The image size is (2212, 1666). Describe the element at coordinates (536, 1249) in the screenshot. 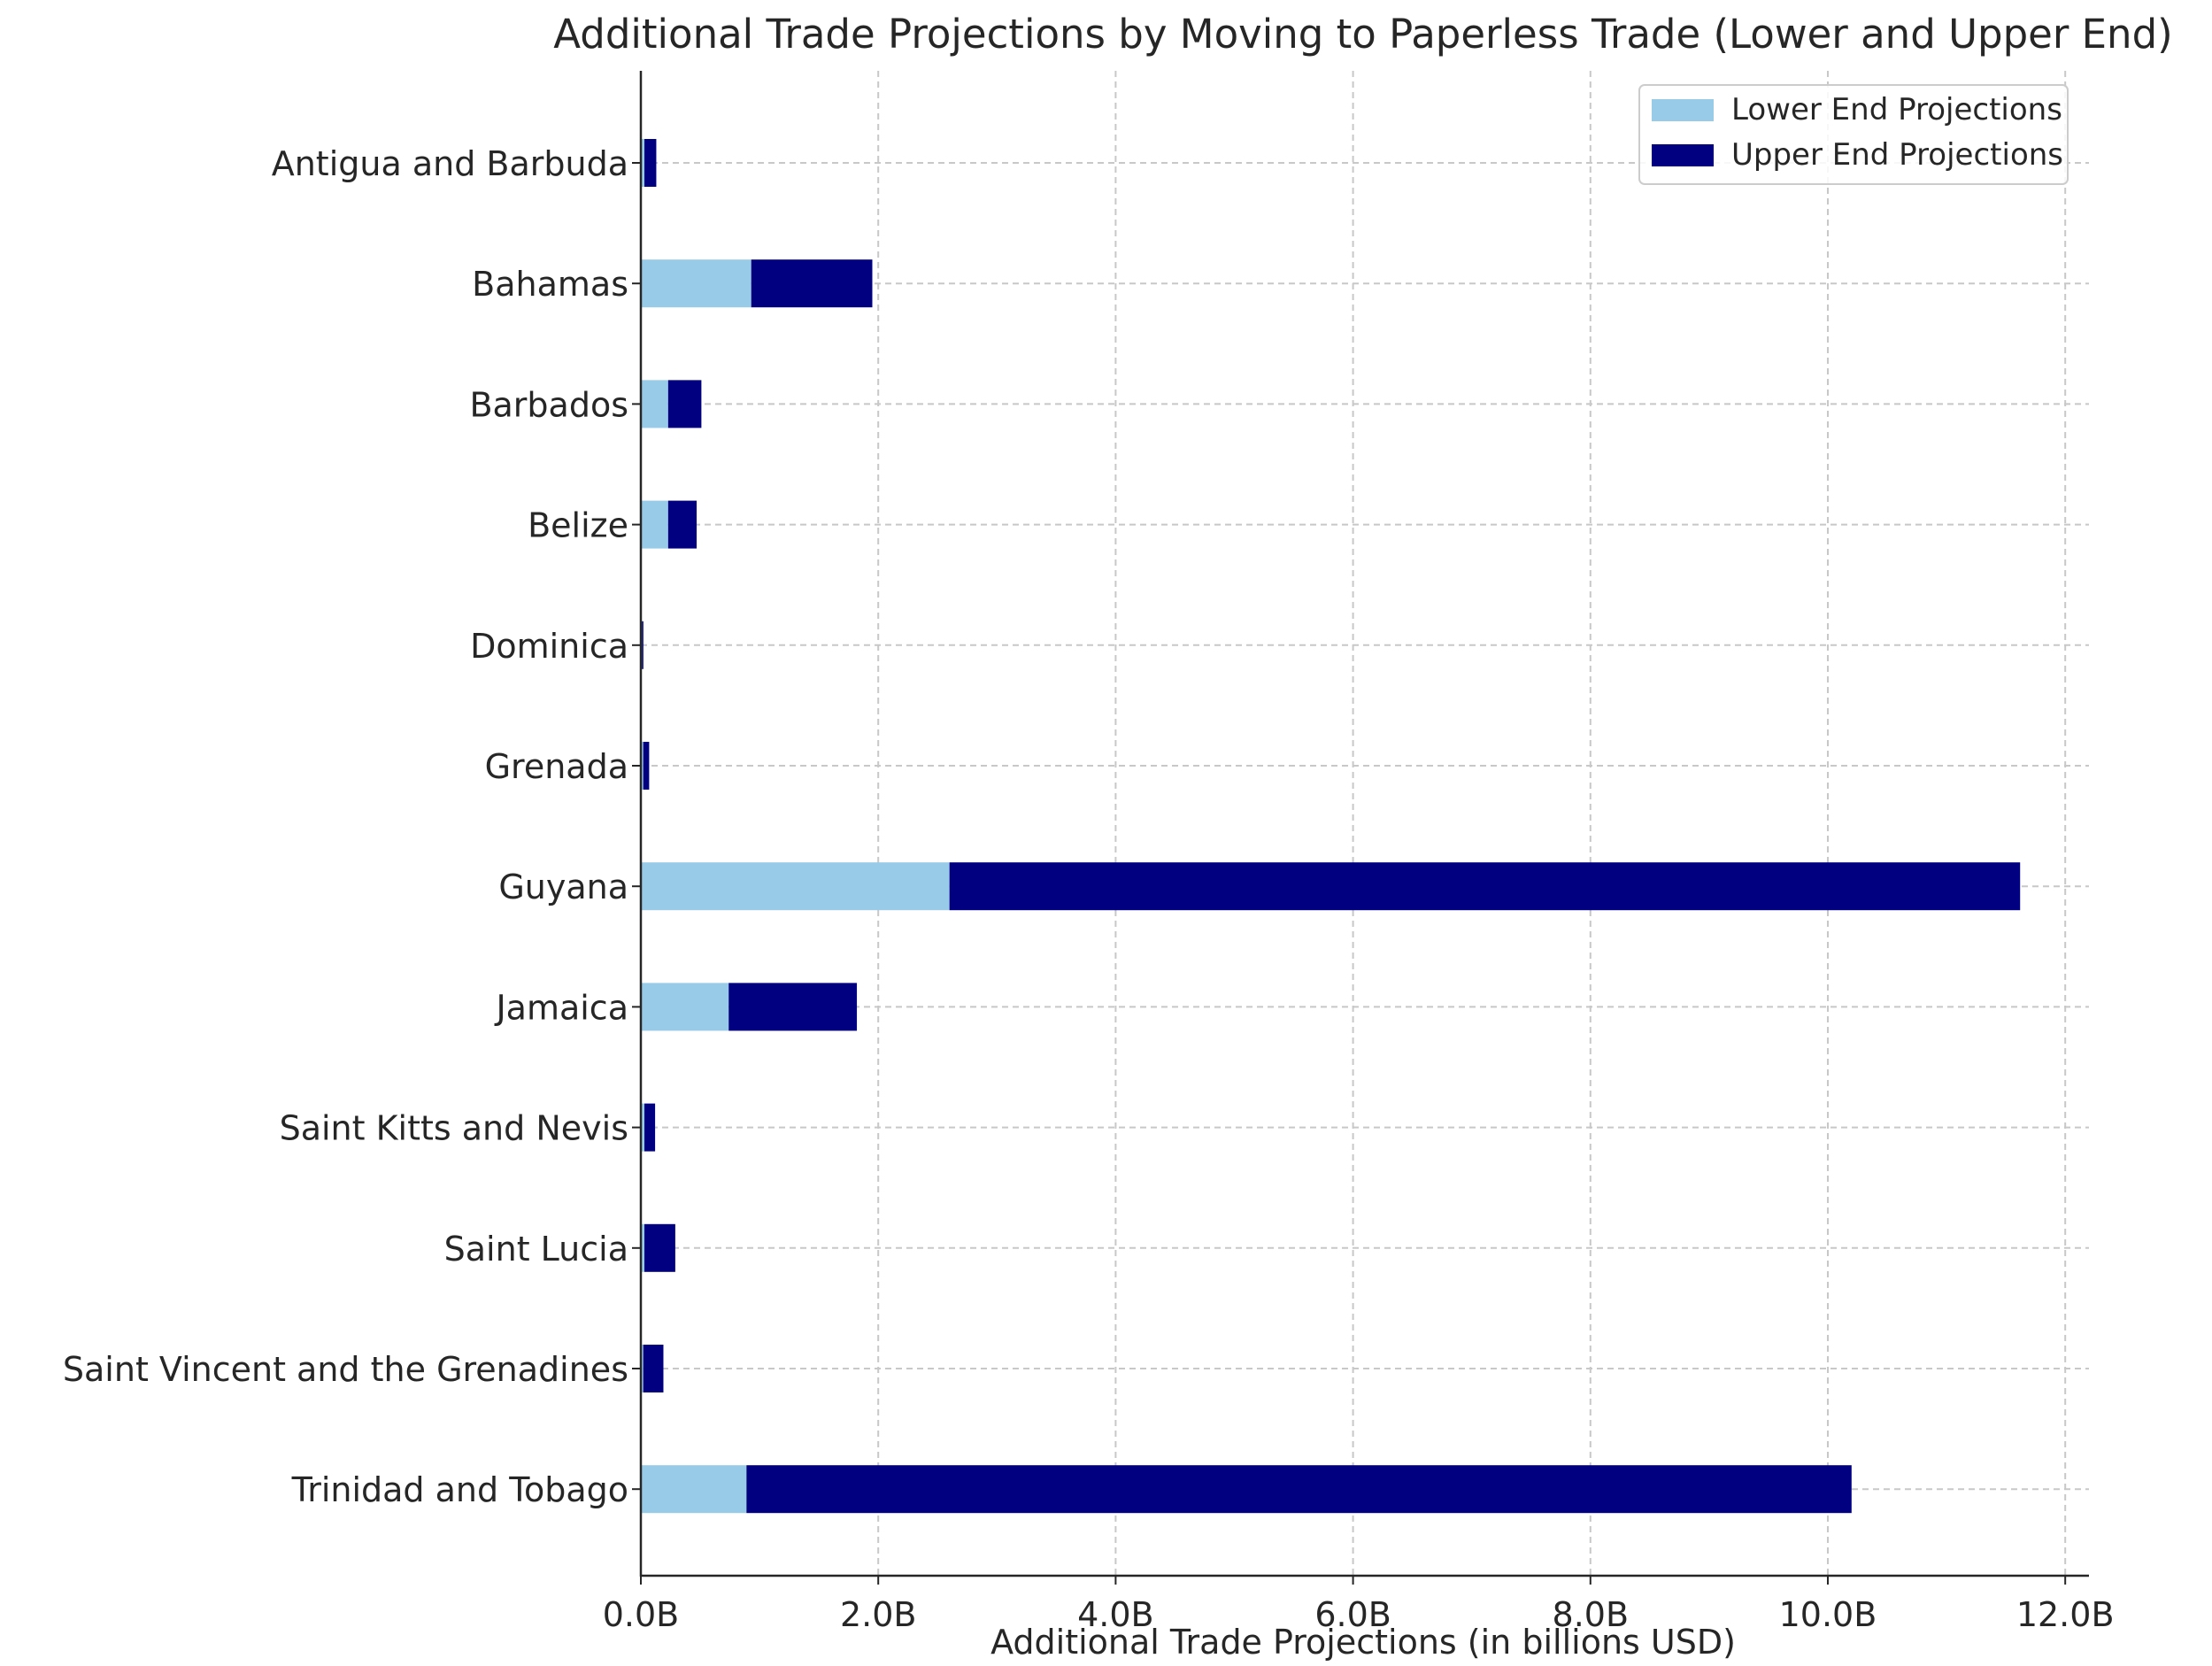

I see `y-tick-label: Saint Lucia` at that location.